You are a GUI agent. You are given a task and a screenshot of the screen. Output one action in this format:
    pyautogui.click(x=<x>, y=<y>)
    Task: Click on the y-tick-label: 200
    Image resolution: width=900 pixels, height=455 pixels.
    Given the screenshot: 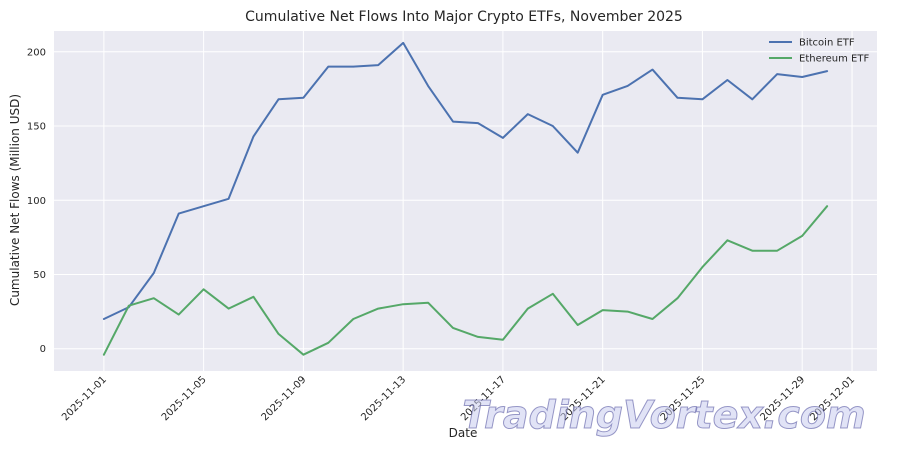 What is the action you would take?
    pyautogui.click(x=36, y=52)
    